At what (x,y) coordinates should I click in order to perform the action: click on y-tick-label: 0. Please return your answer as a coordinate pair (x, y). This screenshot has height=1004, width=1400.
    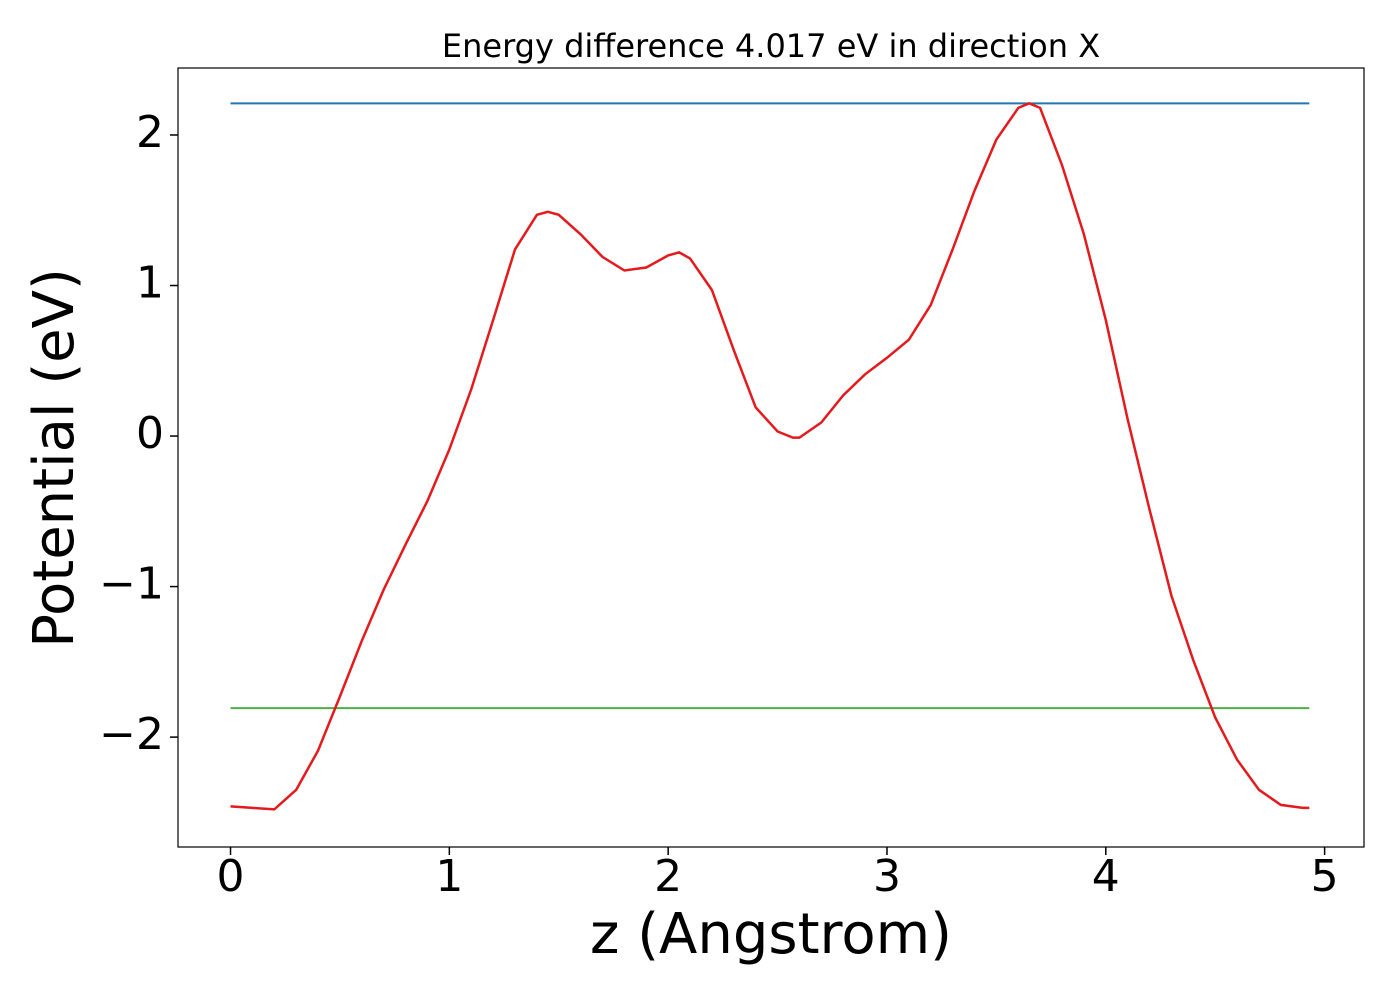
    Looking at the image, I should click on (150, 433).